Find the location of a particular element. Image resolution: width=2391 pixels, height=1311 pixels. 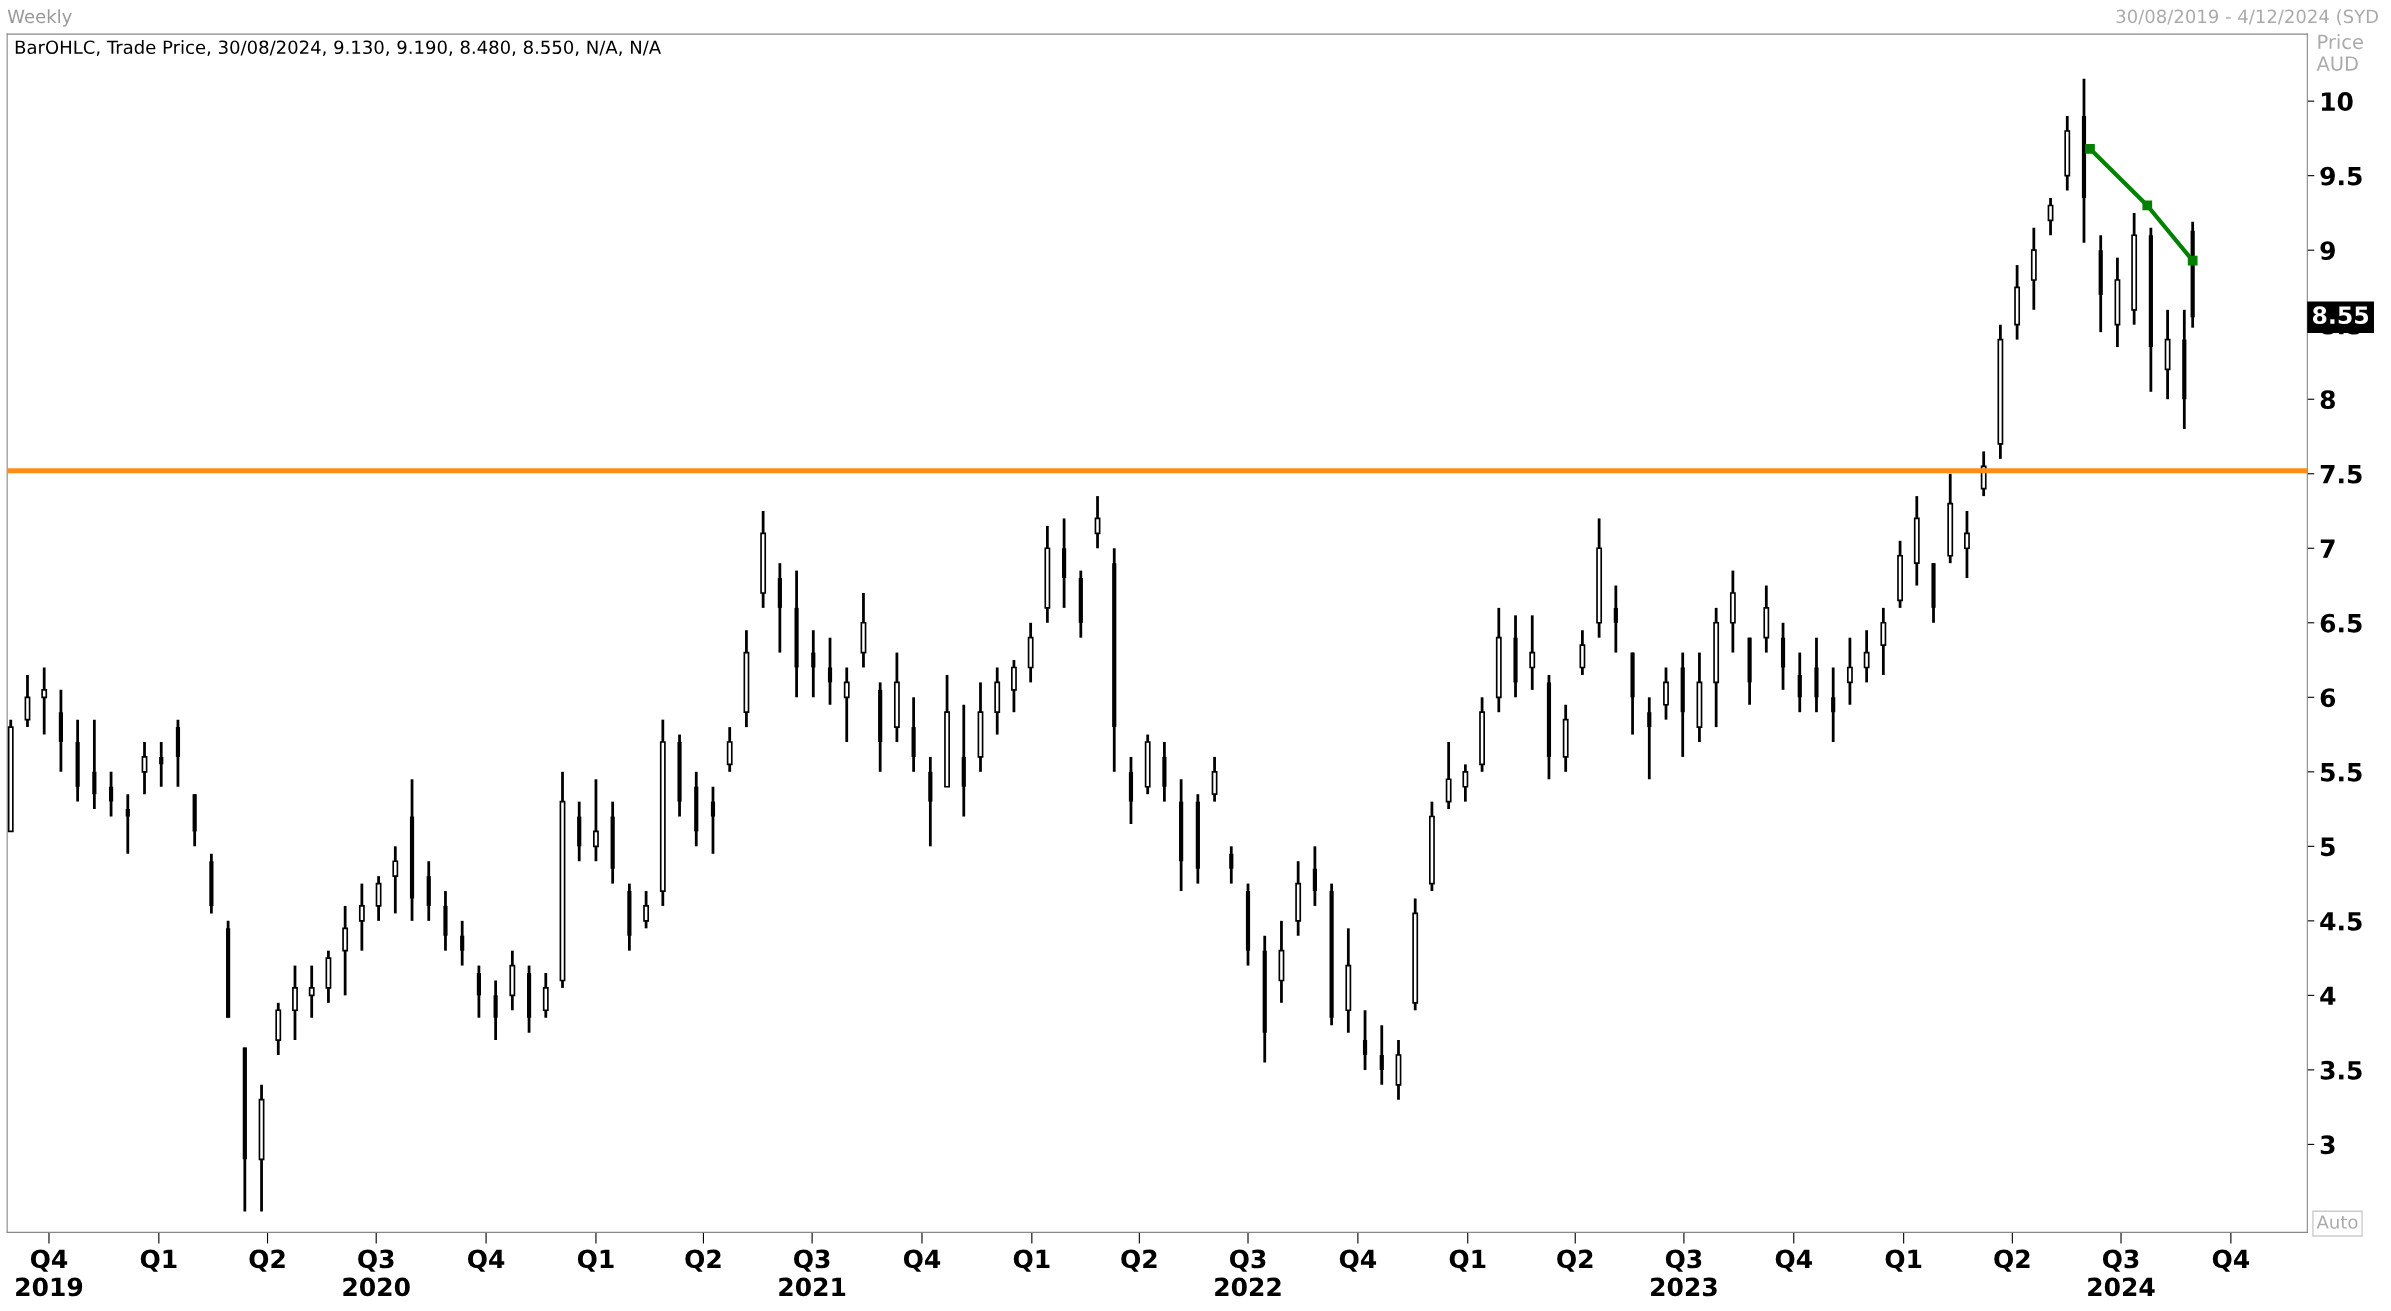

y-tick-label: 9 is located at coordinates (2327, 251).